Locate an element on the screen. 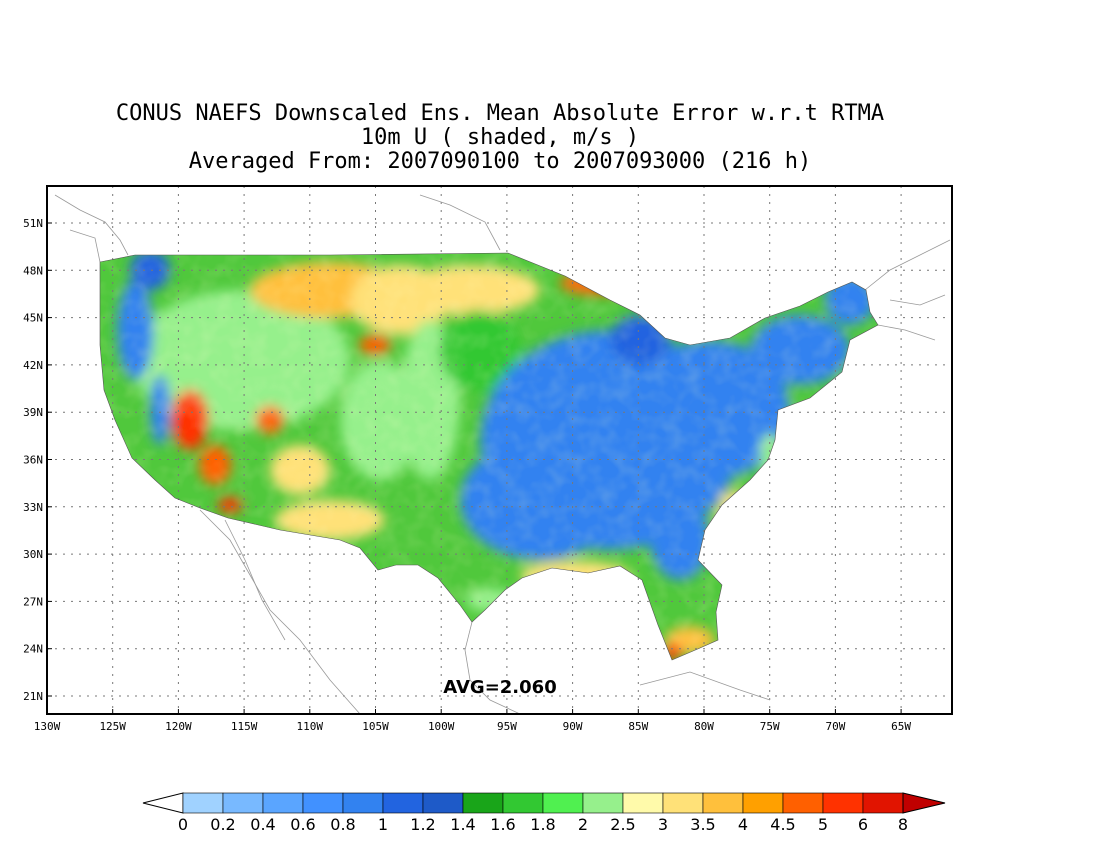  lon-tick-label: 100W is located at coordinates (441, 726).